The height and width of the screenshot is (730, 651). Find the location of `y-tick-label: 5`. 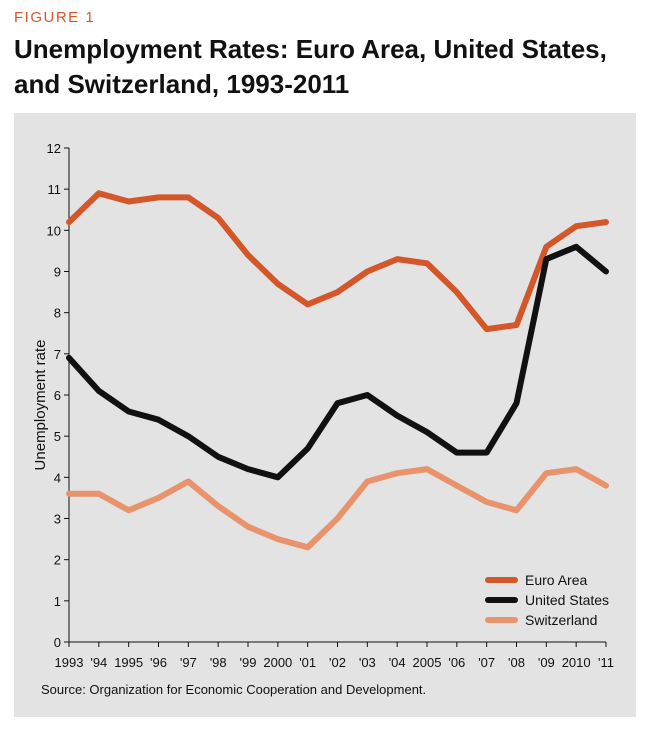

y-tick-label: 5 is located at coordinates (57, 436).